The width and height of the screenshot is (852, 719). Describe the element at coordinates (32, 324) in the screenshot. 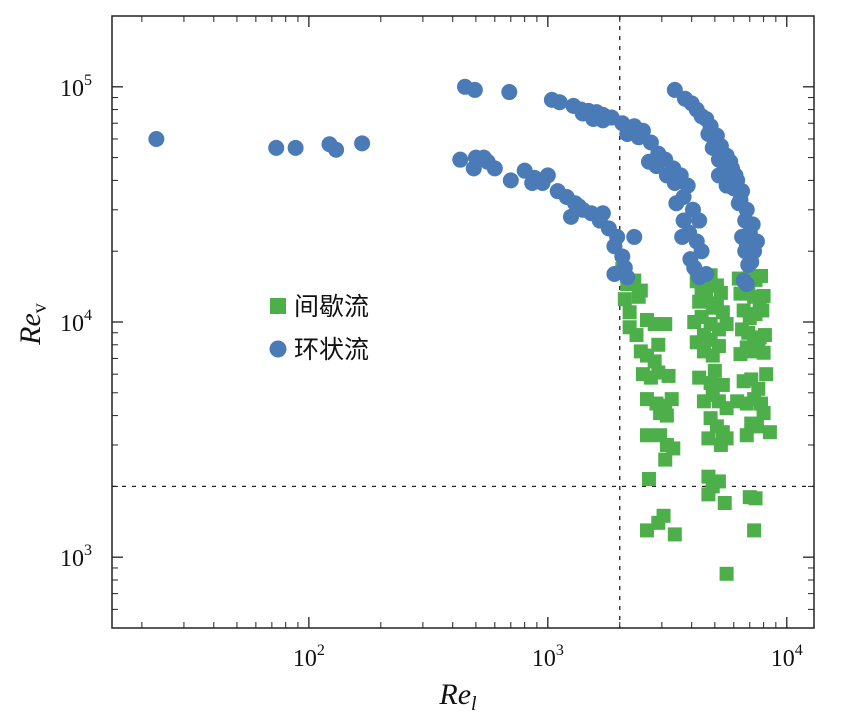

I see `y-axis-title: Rev` at that location.